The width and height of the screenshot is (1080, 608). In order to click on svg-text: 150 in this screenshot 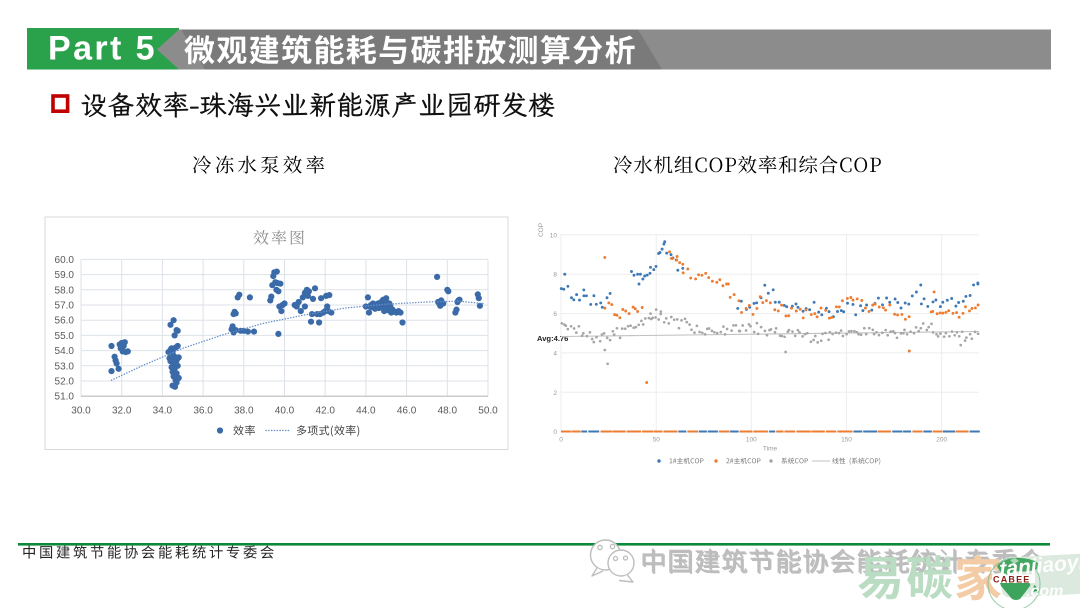, I will do `click(846, 440)`.